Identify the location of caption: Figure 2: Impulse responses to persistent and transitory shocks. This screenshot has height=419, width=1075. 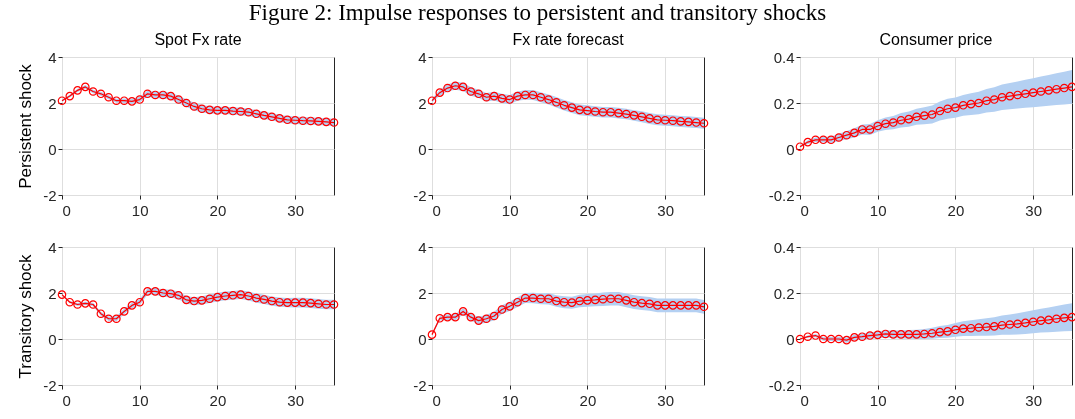
(537, 13).